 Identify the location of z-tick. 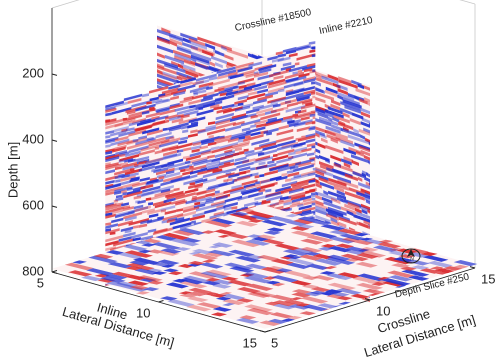
(54, 74).